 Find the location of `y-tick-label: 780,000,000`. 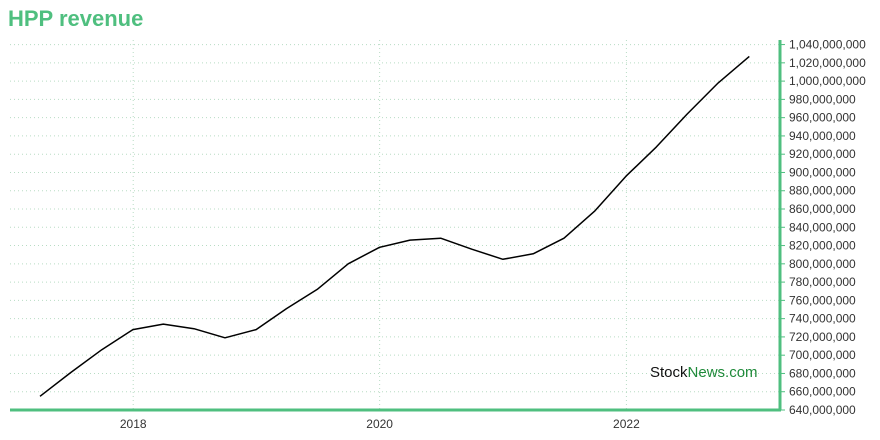

y-tick-label: 780,000,000 is located at coordinates (822, 282).